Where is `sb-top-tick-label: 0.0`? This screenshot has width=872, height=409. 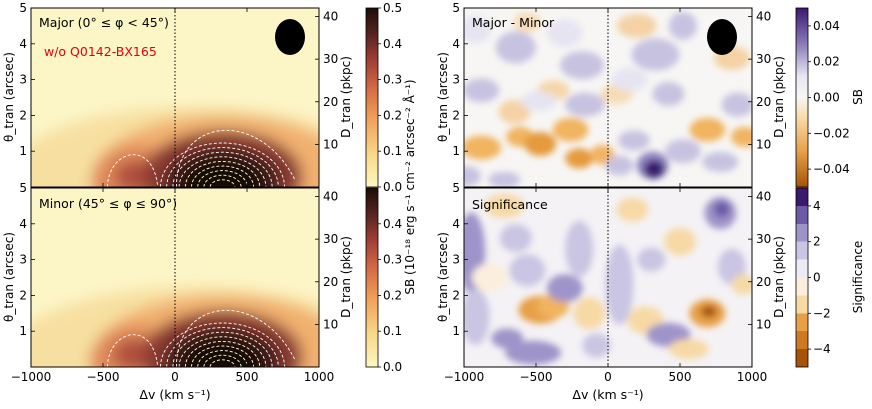
sb-top-tick-label: 0.0 is located at coordinates (392, 187).